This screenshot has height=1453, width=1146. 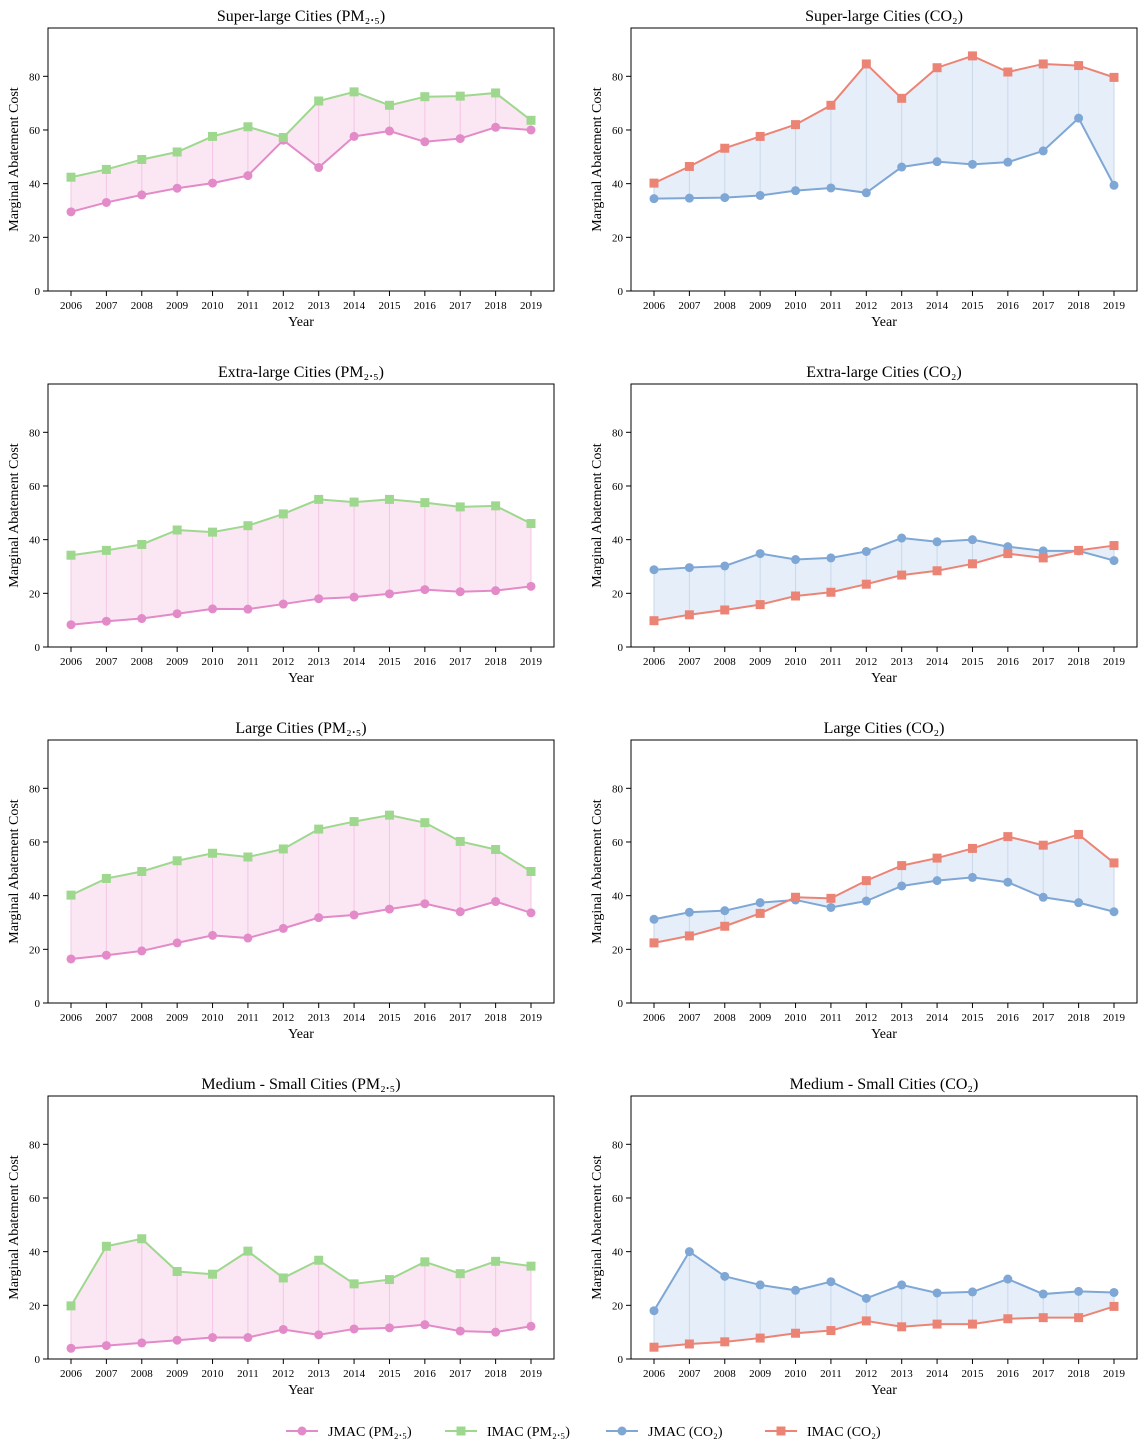 What do you see at coordinates (618, 77) in the screenshot?
I see `y-tick-label: 80` at bounding box center [618, 77].